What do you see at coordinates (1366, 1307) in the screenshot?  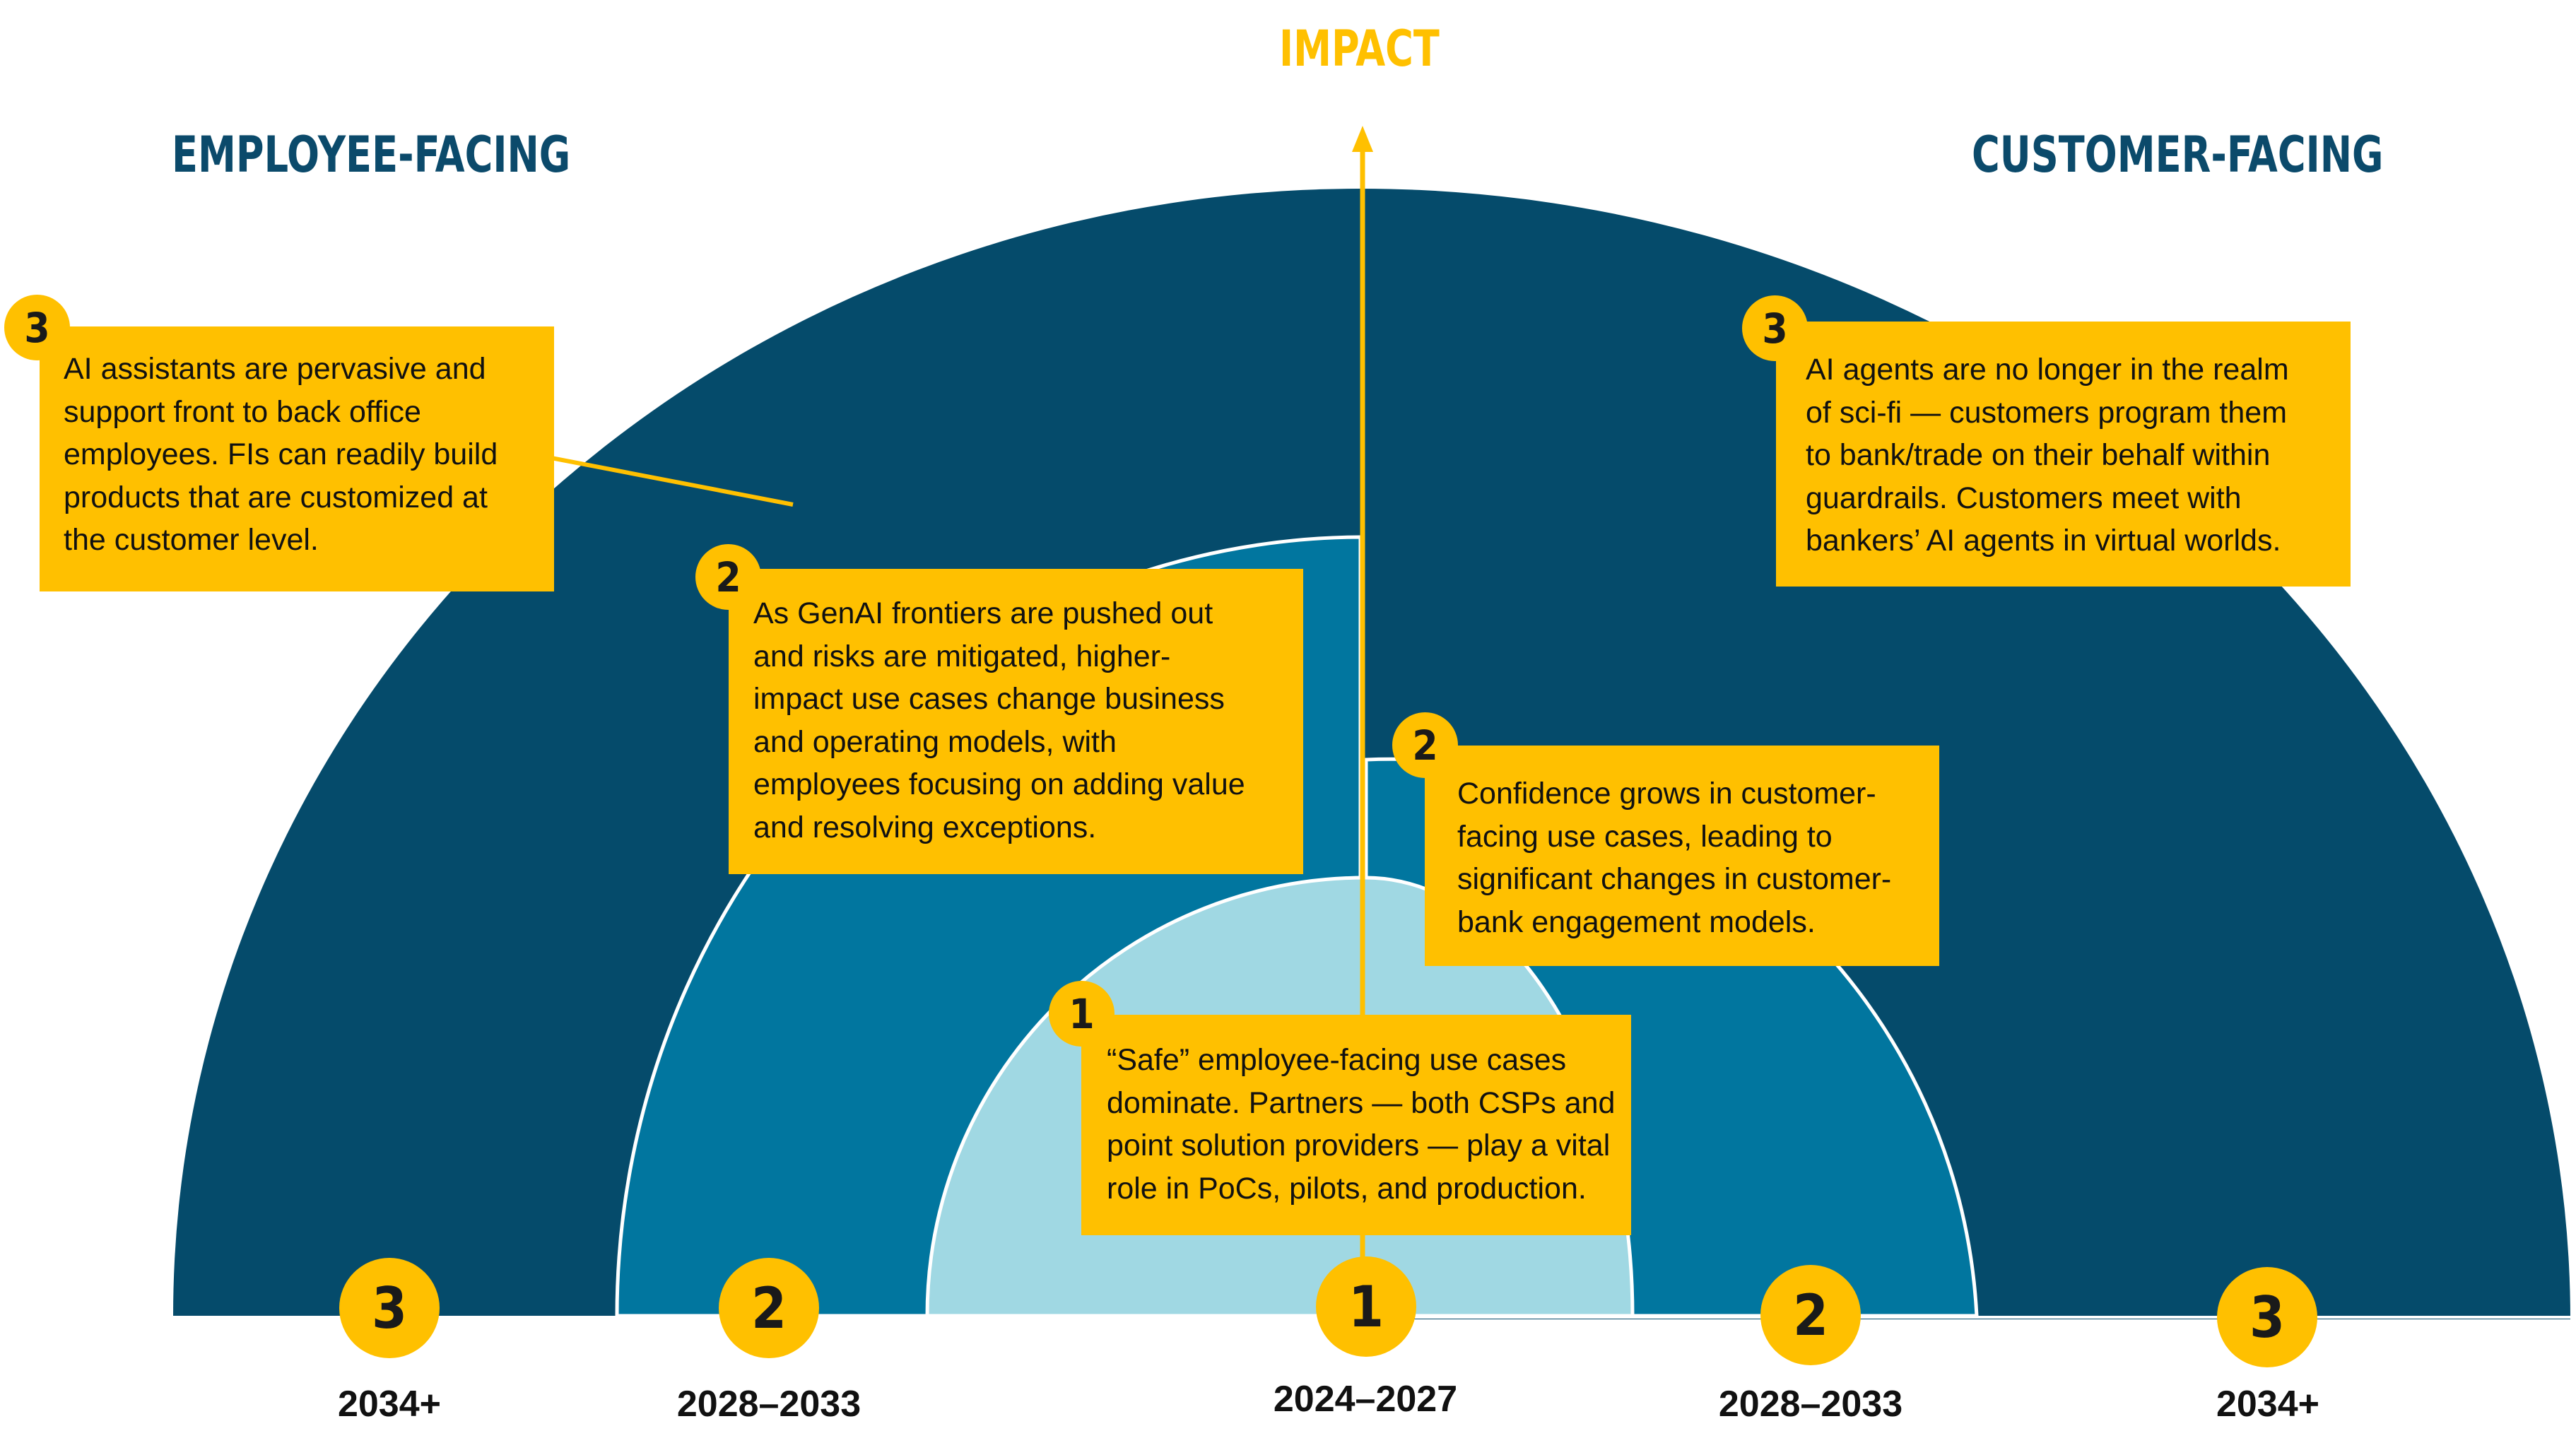 I see `axis-badge-center-1: 1` at bounding box center [1366, 1307].